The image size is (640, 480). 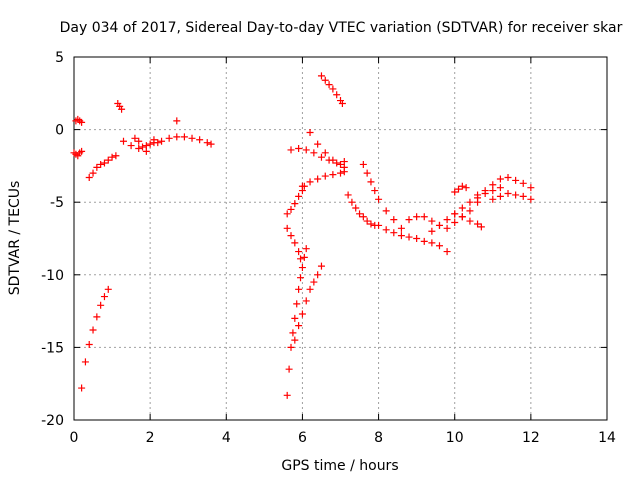 I want to click on series-arc-o, so click(x=327, y=150).